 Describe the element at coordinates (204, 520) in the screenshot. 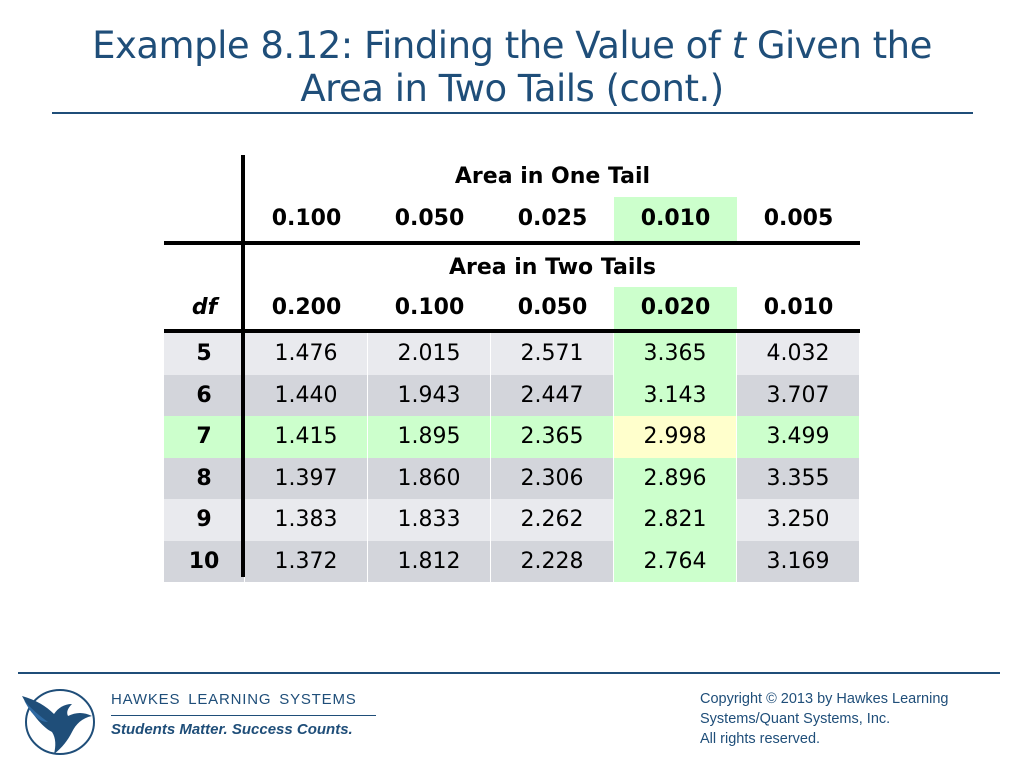

I see `df-cell: 9` at that location.